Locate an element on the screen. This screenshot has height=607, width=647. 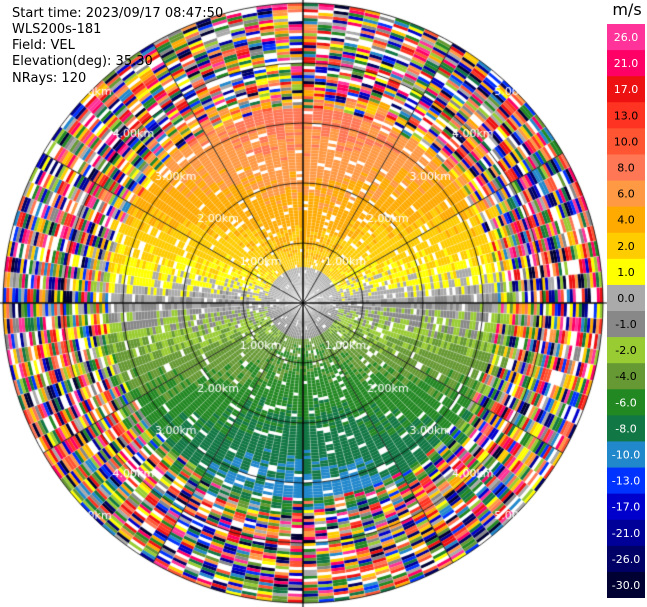
colorbar-tick-label: -13.0 is located at coordinates (626, 481).